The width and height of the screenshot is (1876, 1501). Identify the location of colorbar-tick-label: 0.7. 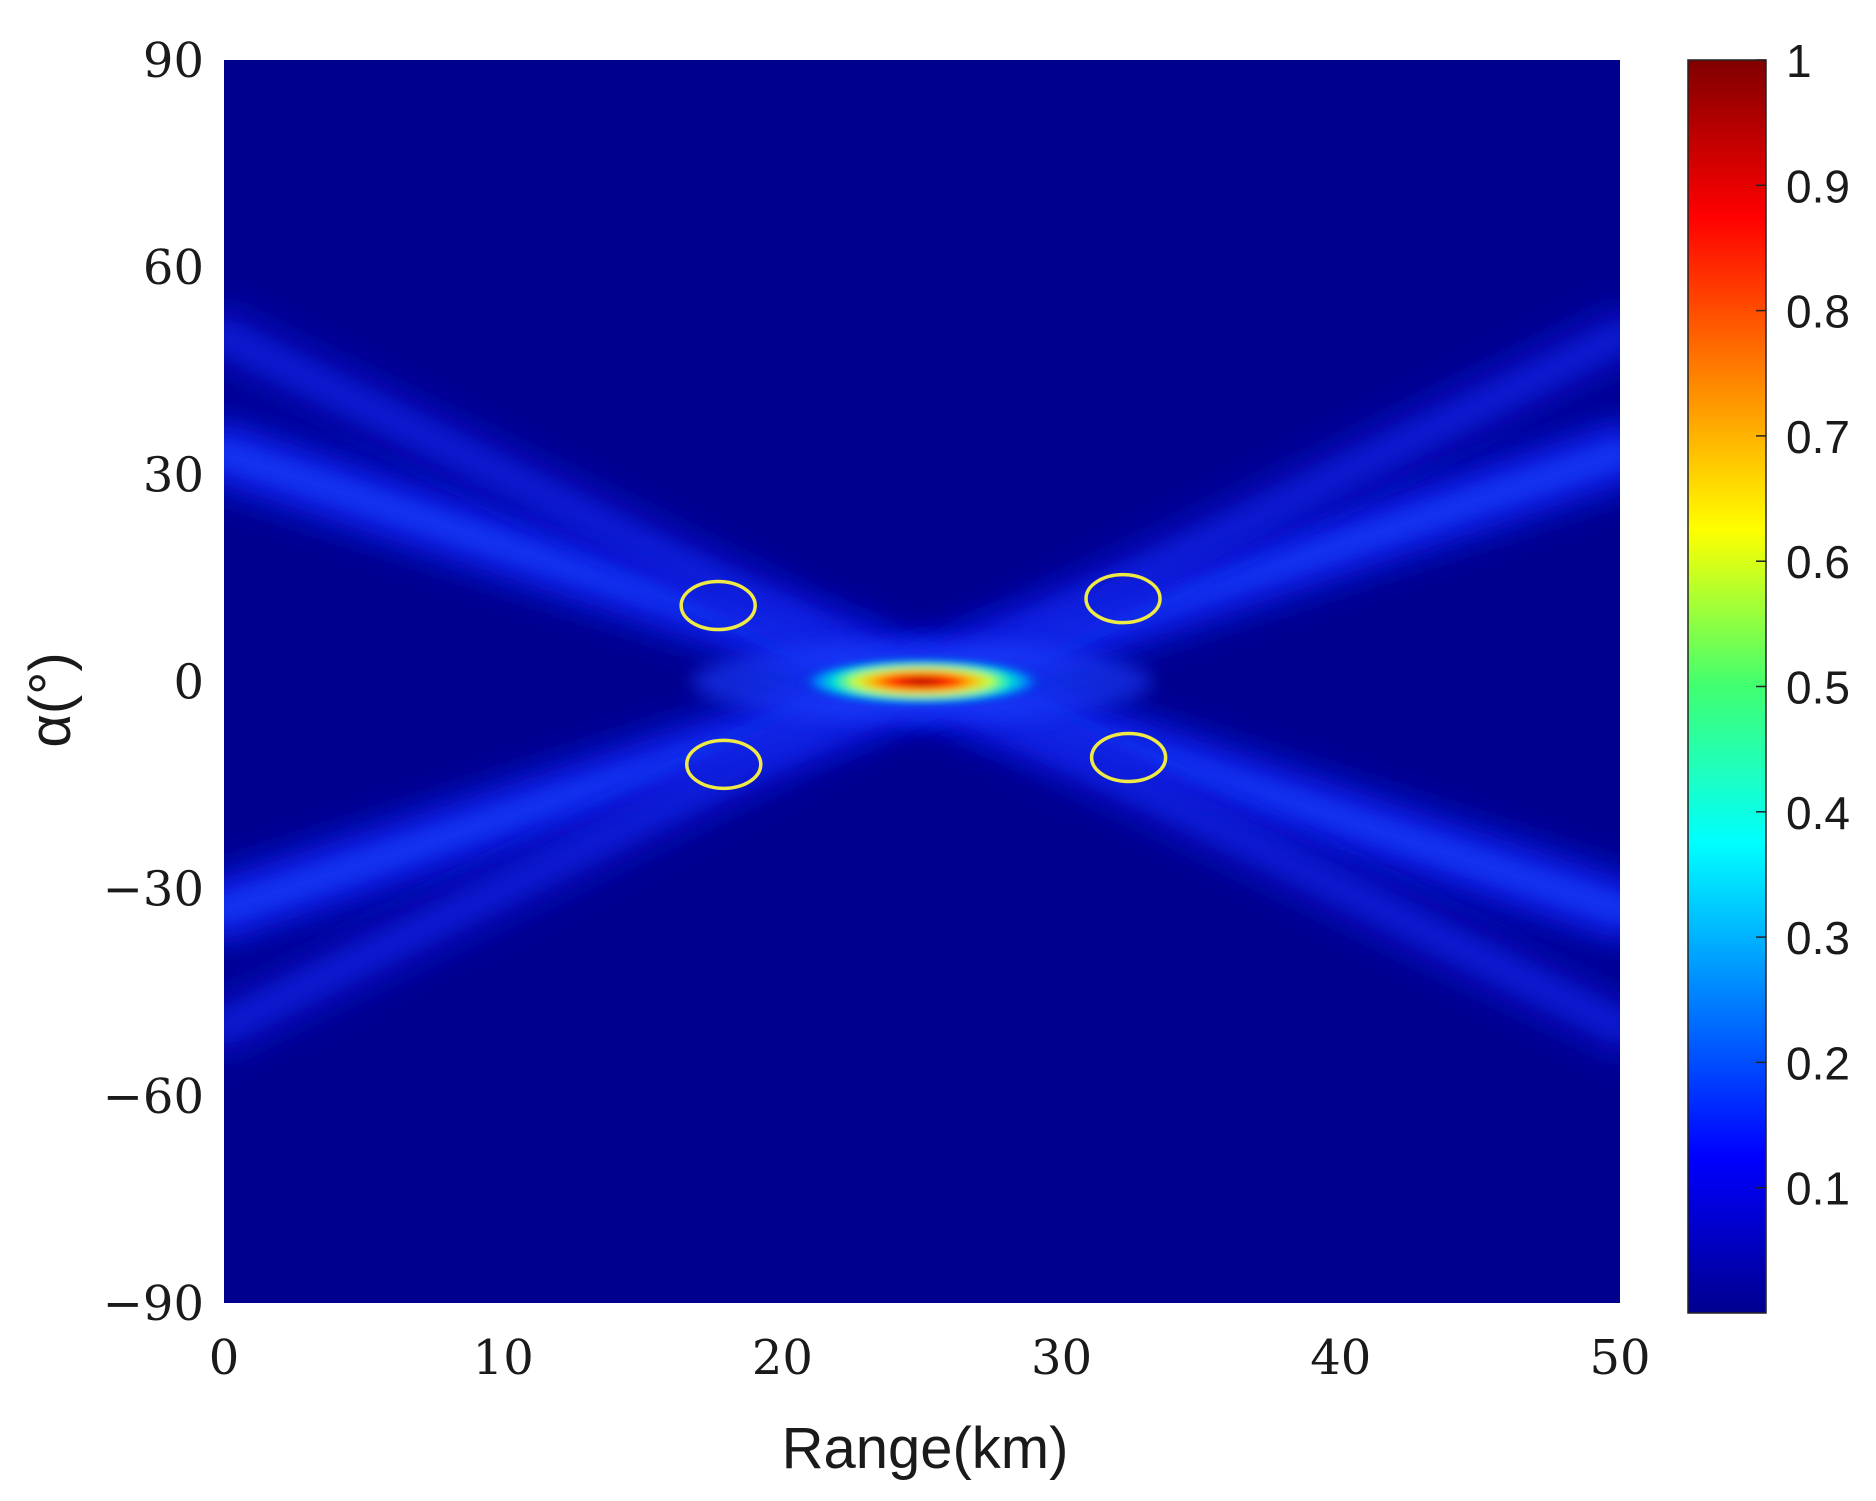
(1818, 437).